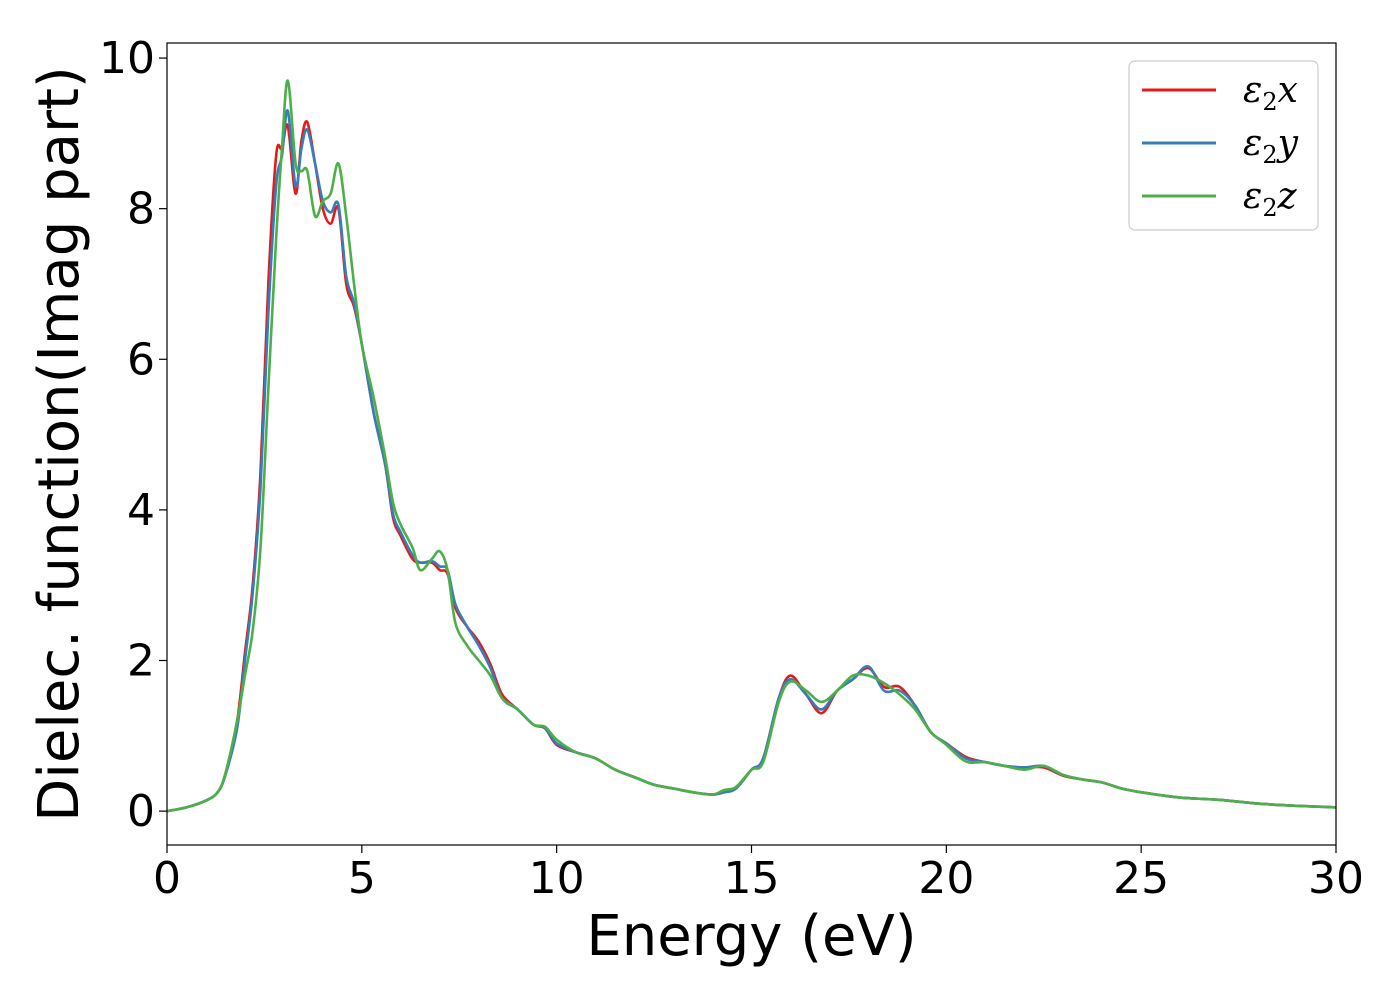 Image resolution: width=1400 pixels, height=1000 pixels. Describe the element at coordinates (167, 878) in the screenshot. I see `x-tick-label: 0` at that location.